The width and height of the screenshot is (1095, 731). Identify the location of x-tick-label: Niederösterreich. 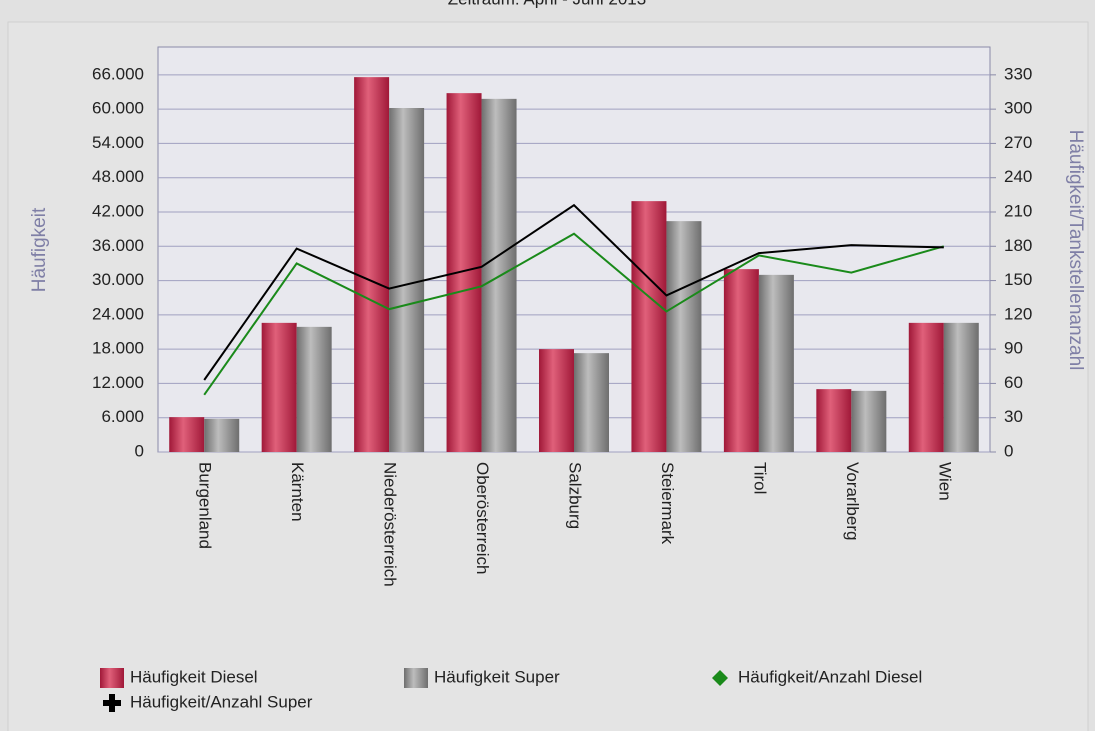
(390, 524).